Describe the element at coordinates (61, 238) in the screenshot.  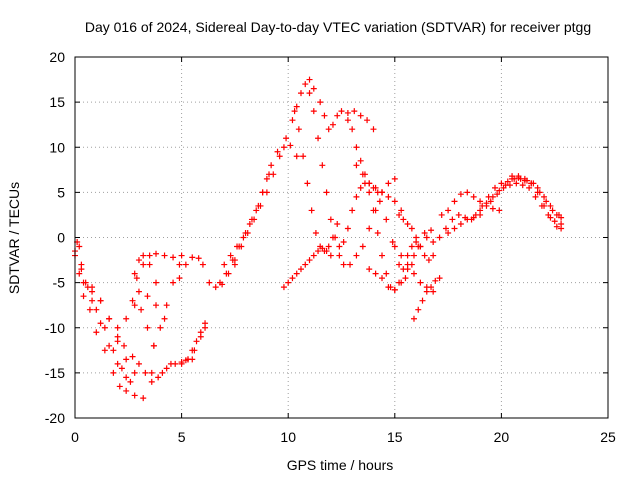
I see `y-tick-label: 0` at that location.